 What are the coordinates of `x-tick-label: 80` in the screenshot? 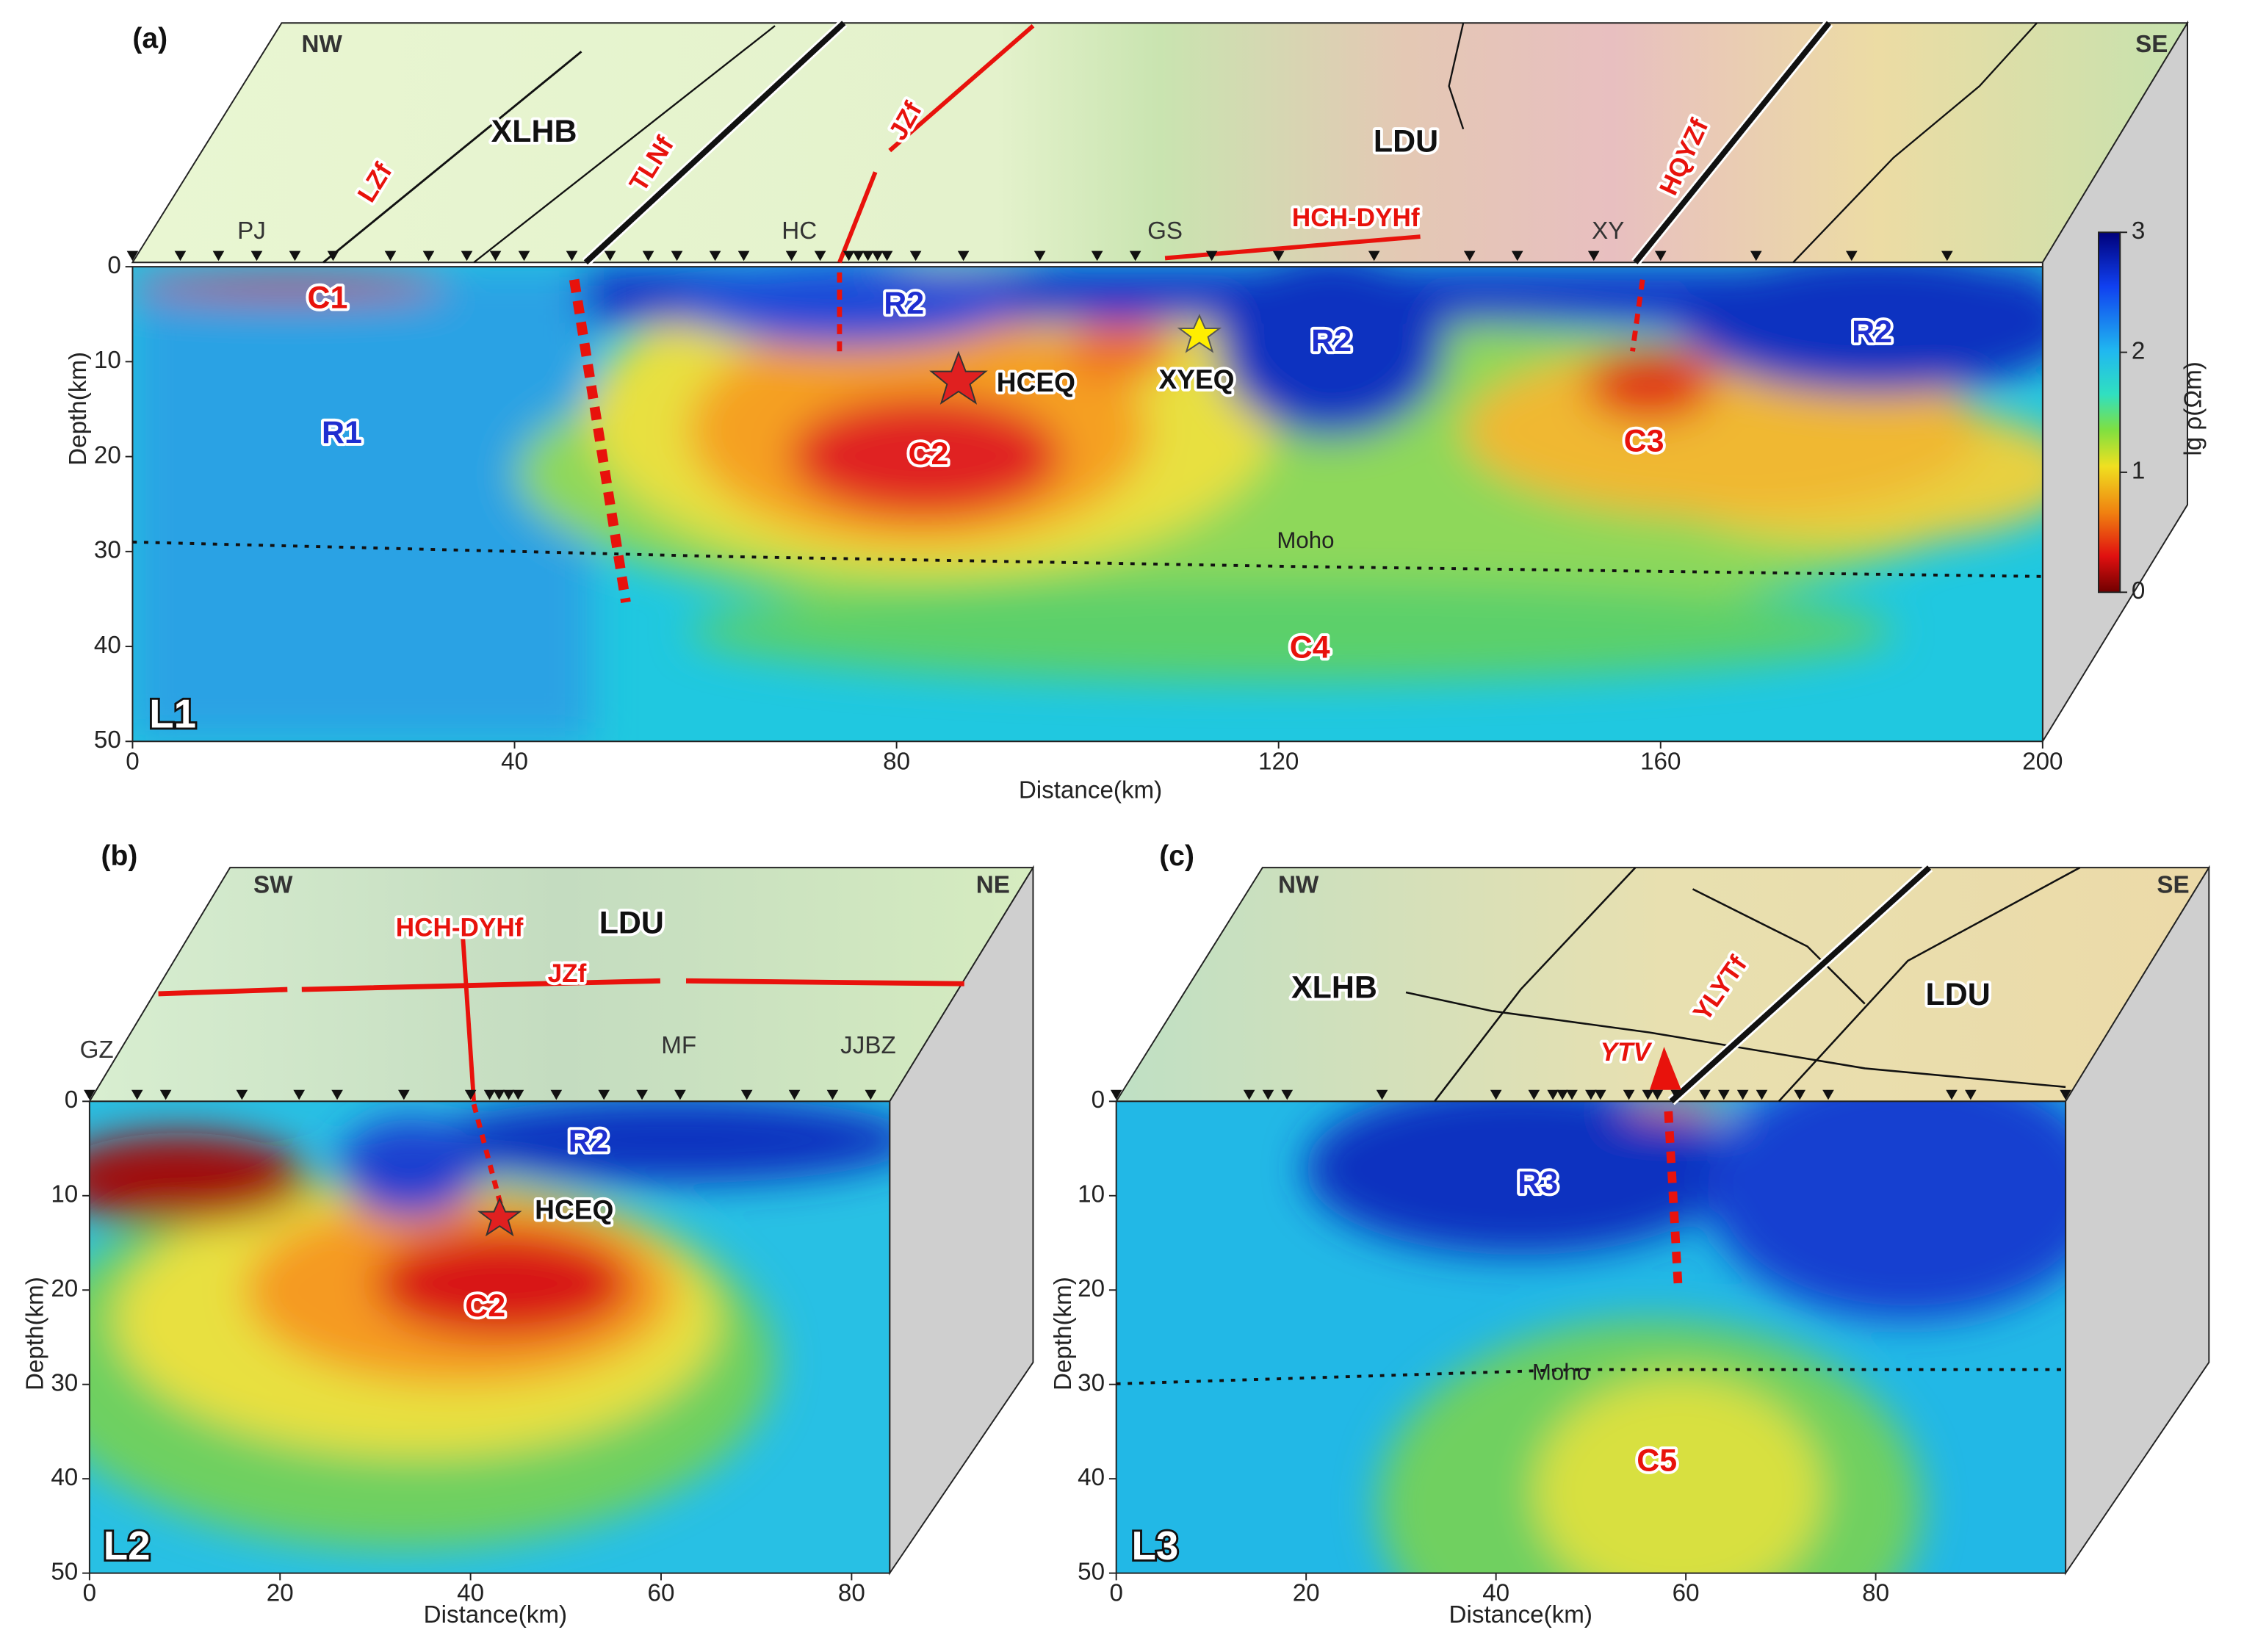 It's located at (1875, 1593).